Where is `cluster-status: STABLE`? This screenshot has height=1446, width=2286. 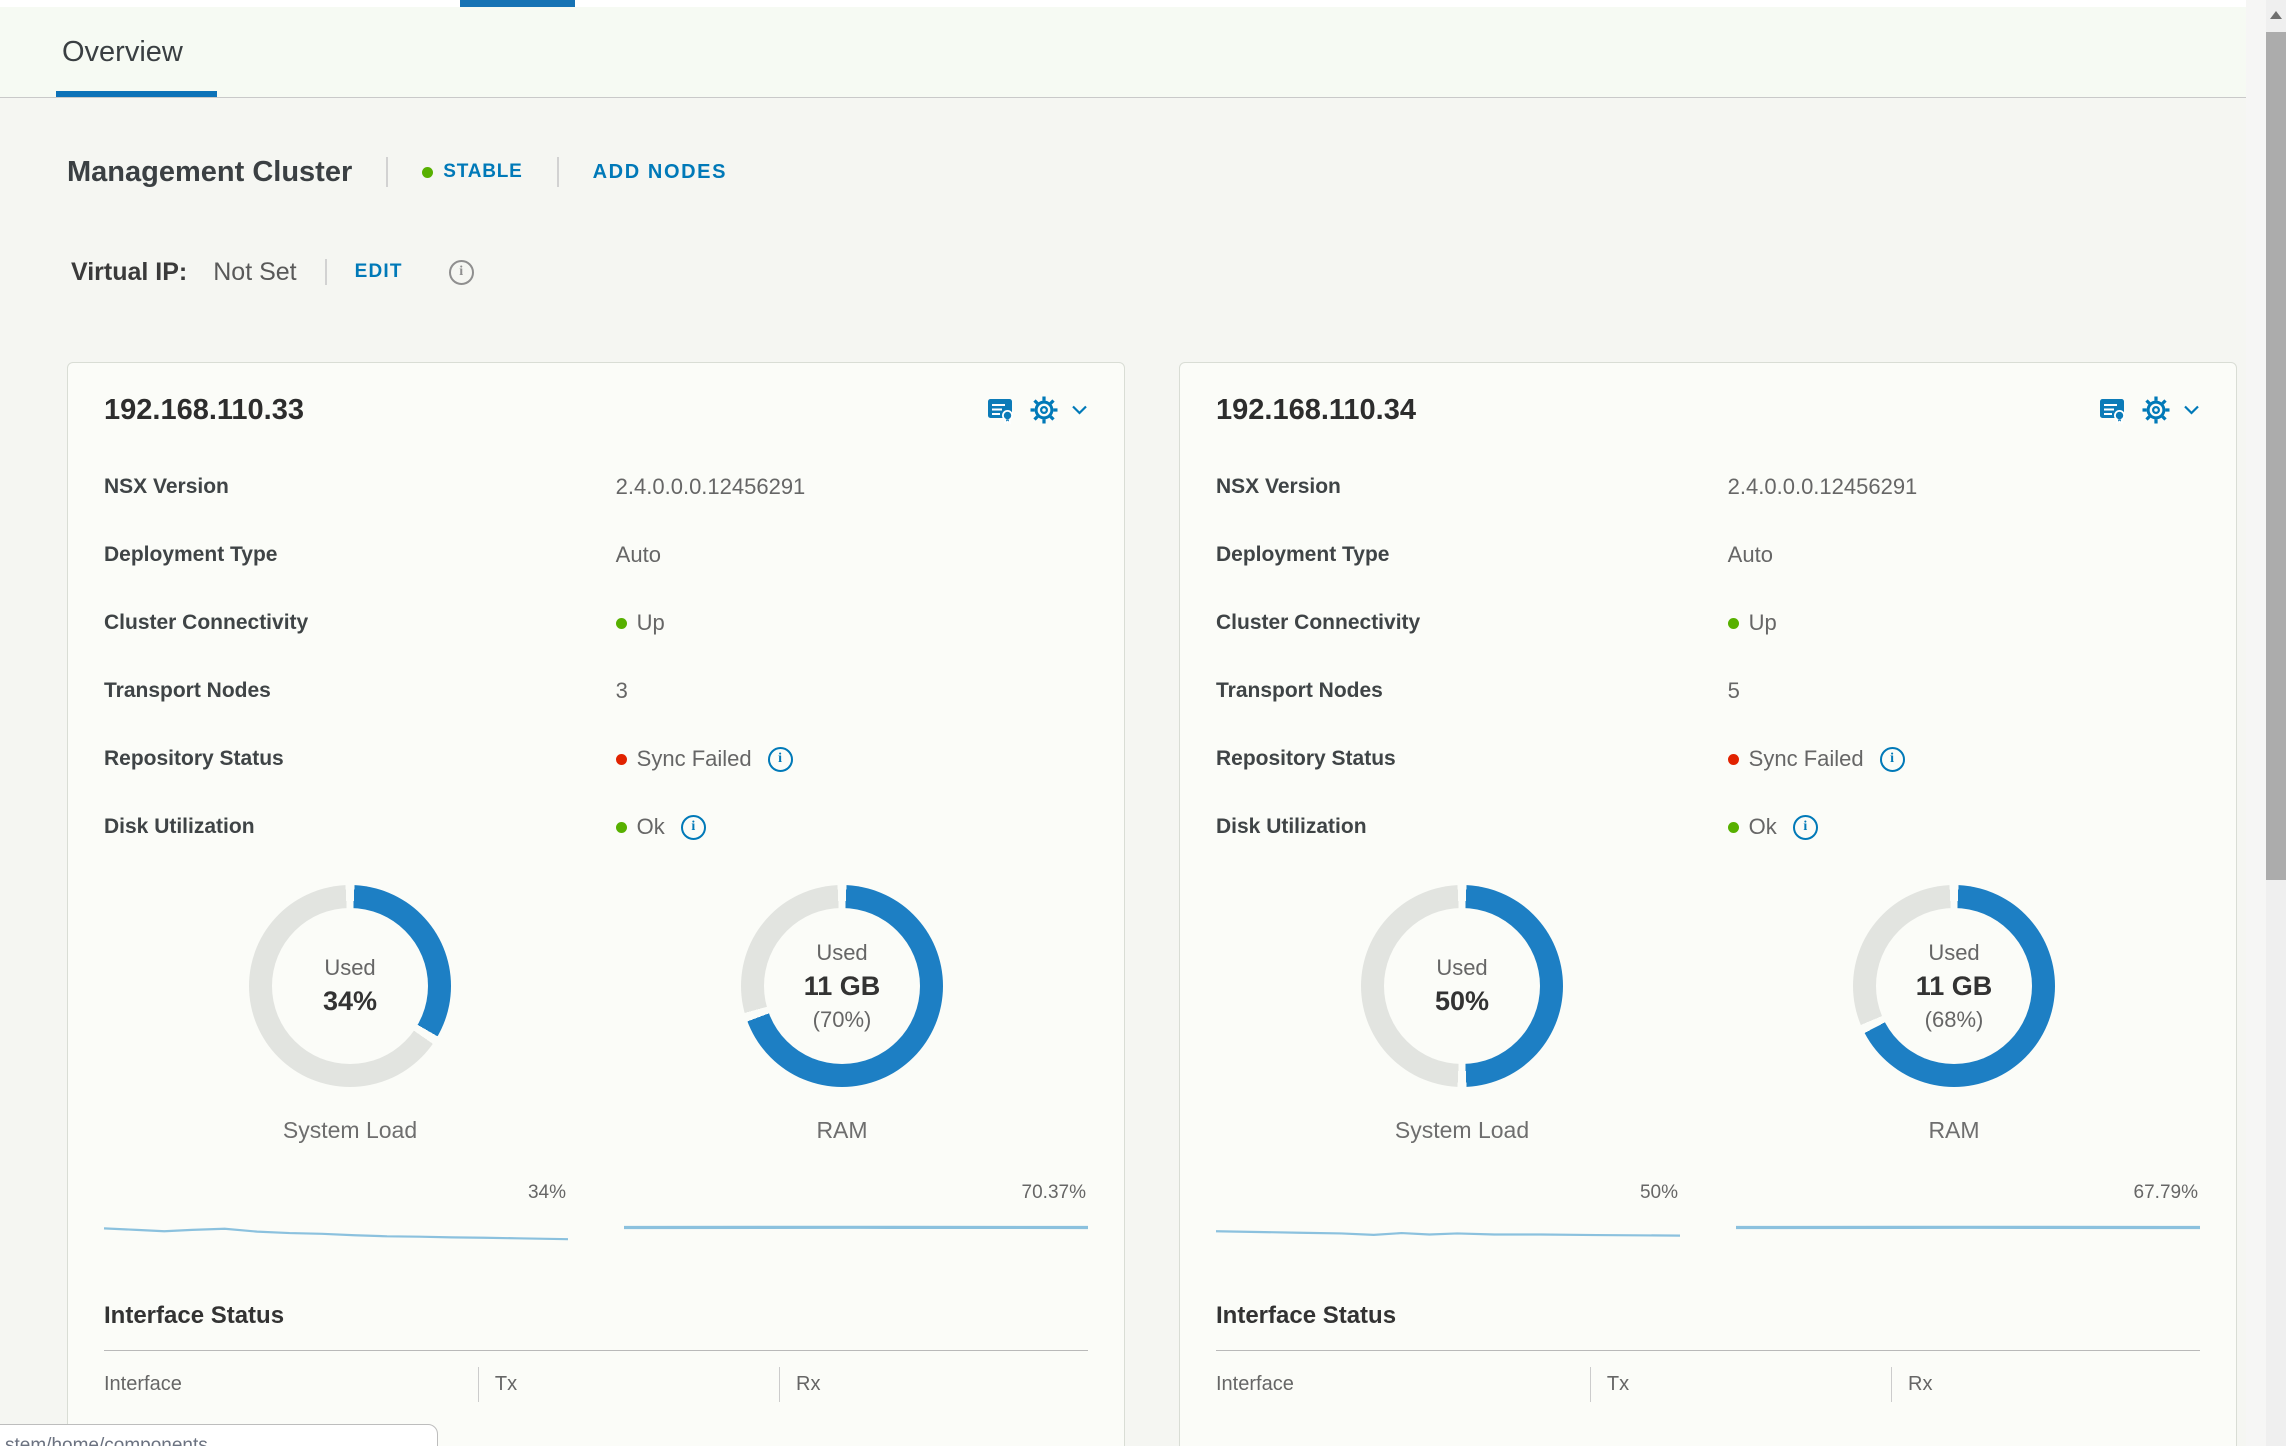
cluster-status: STABLE is located at coordinates (472, 172).